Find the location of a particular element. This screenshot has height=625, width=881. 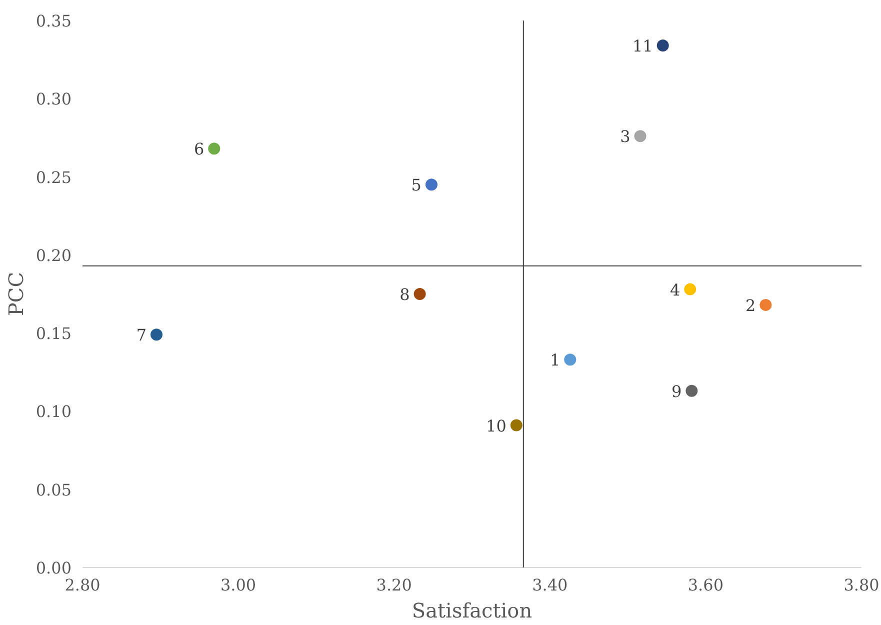

series-label: 10 is located at coordinates (496, 426).